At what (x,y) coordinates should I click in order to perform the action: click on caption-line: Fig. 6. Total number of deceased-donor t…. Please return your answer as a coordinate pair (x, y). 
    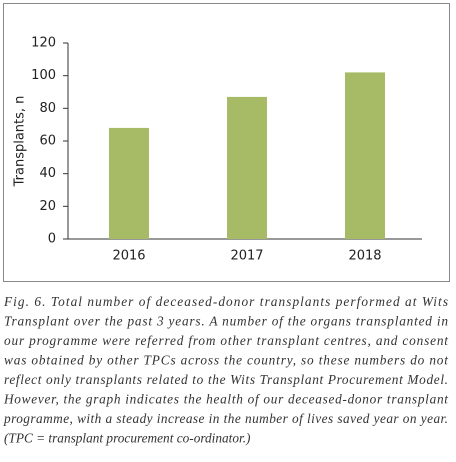
    Looking at the image, I should click on (225, 301).